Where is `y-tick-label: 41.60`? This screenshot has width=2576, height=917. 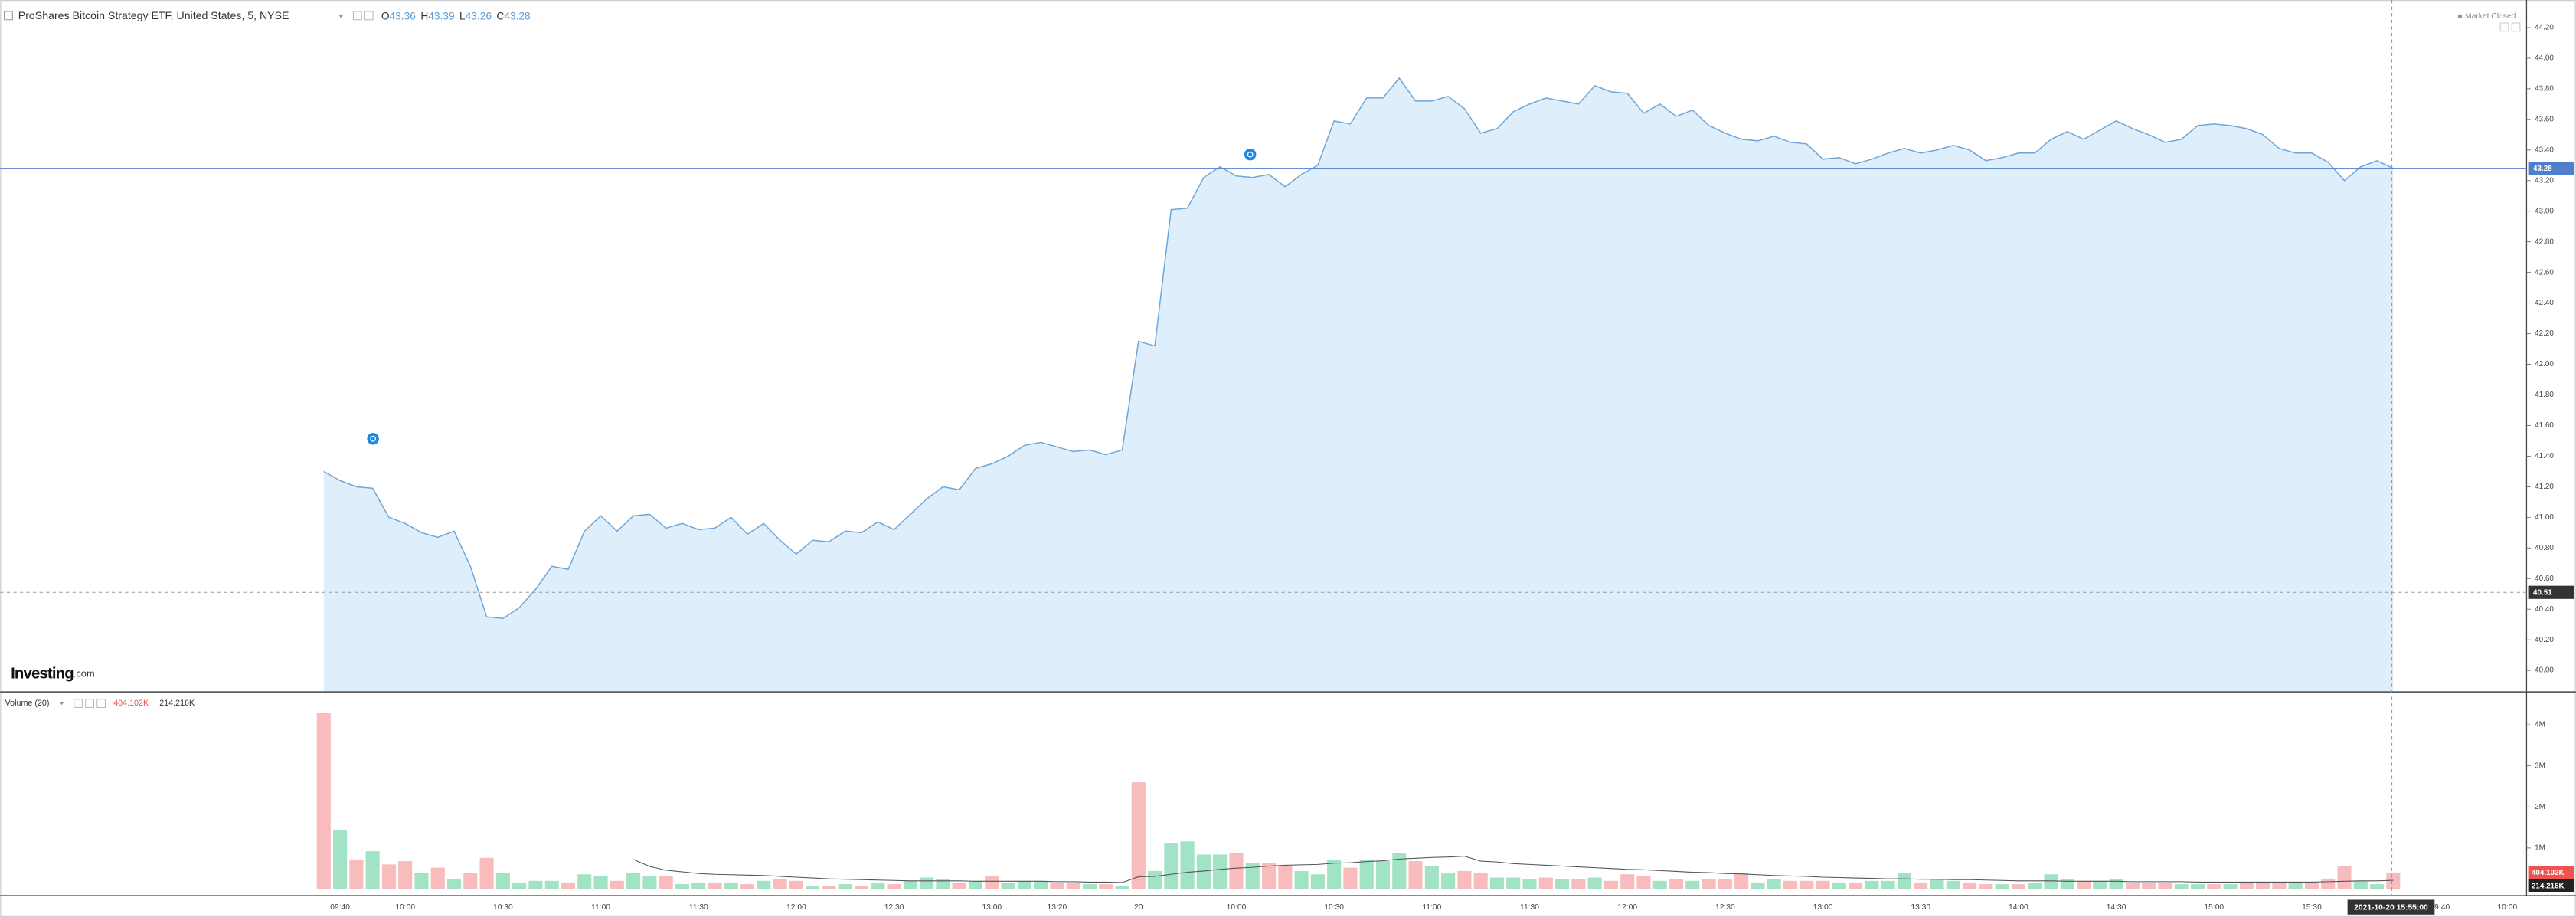
y-tick-label: 41.60 is located at coordinates (2544, 426).